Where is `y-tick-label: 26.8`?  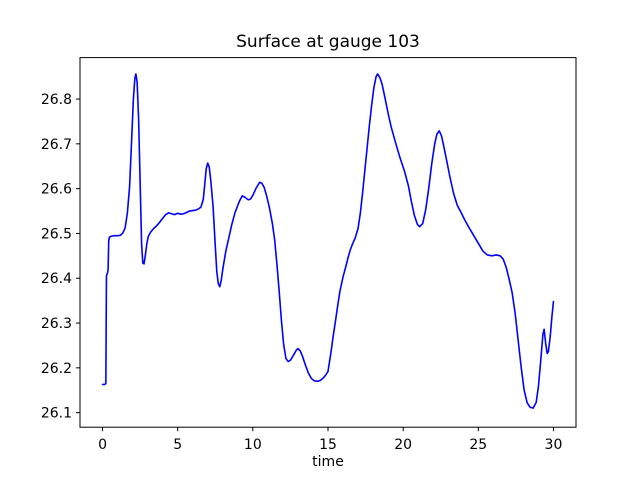 y-tick-label: 26.8 is located at coordinates (56, 100).